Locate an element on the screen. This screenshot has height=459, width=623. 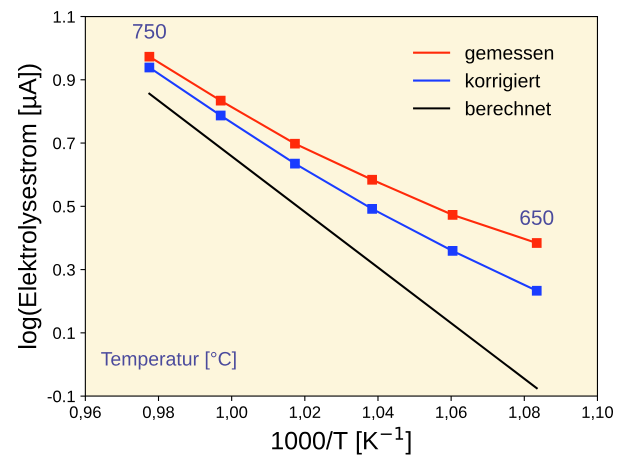
x-axis-title: 1000/T [K$^{−1}$] is located at coordinates (341, 440).